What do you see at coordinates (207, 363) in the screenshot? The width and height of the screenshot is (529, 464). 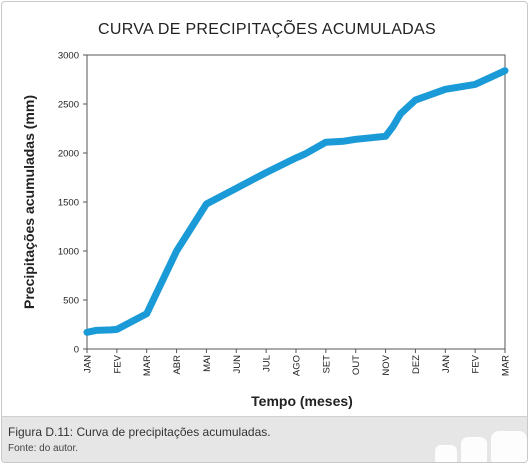 I see `x-tick-label: MAI` at bounding box center [207, 363].